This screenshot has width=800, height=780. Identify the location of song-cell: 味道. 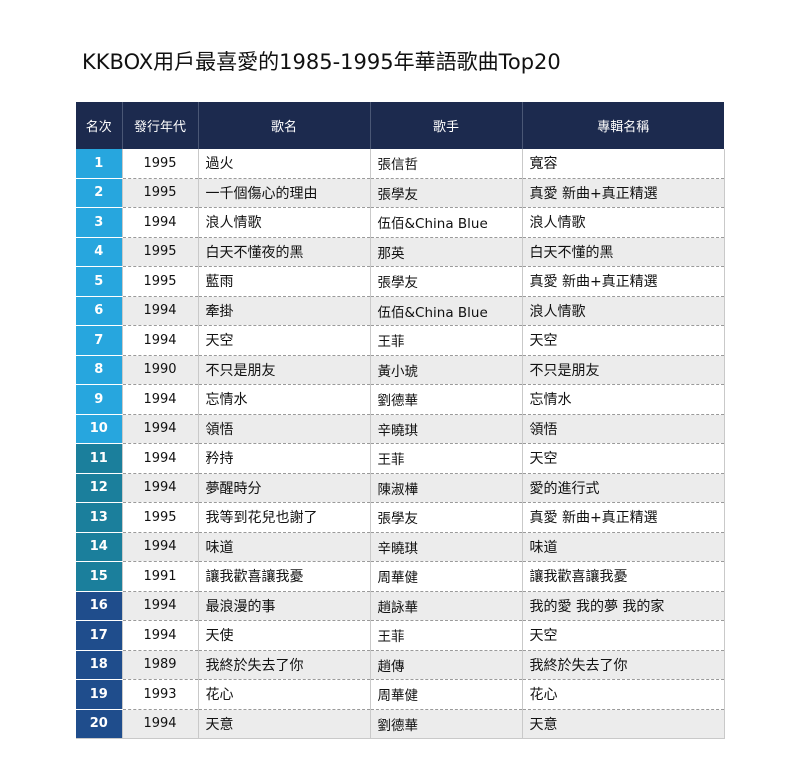
(283, 547).